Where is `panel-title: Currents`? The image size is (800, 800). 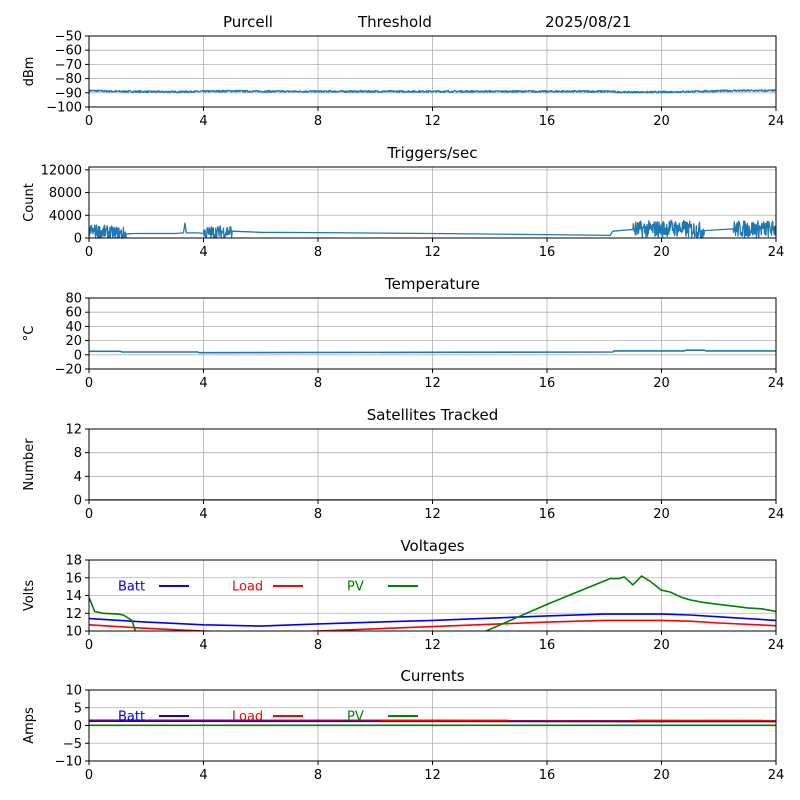 panel-title: Currents is located at coordinates (432, 676).